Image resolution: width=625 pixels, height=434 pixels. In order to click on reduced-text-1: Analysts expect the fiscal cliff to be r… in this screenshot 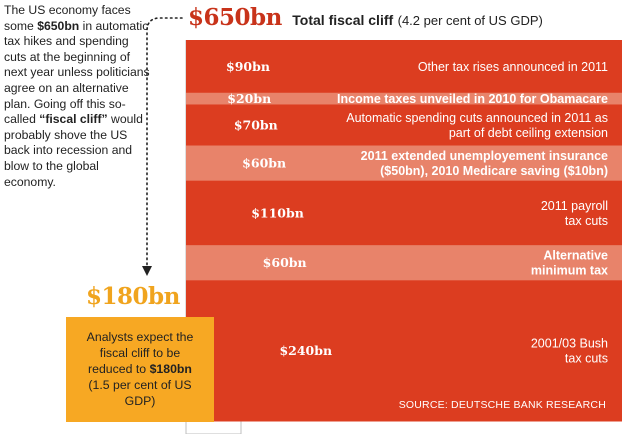, I will do `click(140, 353)`.